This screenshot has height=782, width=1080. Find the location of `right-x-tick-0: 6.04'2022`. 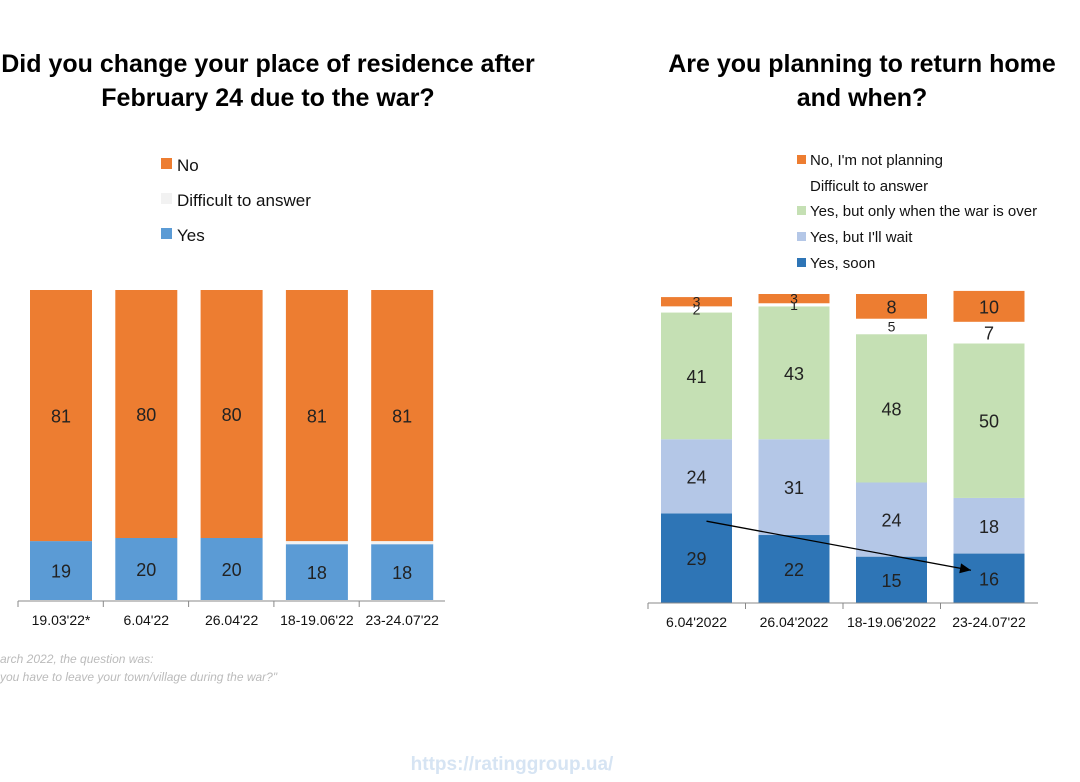

right-x-tick-0: 6.04'2022 is located at coordinates (696, 622).